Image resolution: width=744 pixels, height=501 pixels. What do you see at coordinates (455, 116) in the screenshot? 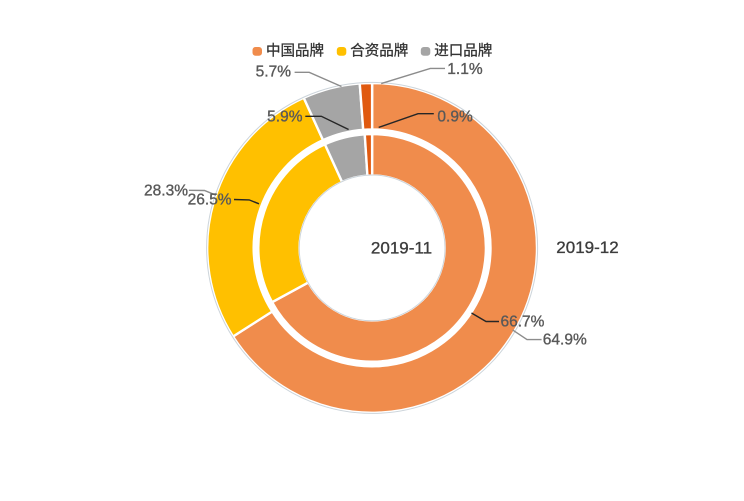
I see `svg-text: 0.9%` at bounding box center [455, 116].